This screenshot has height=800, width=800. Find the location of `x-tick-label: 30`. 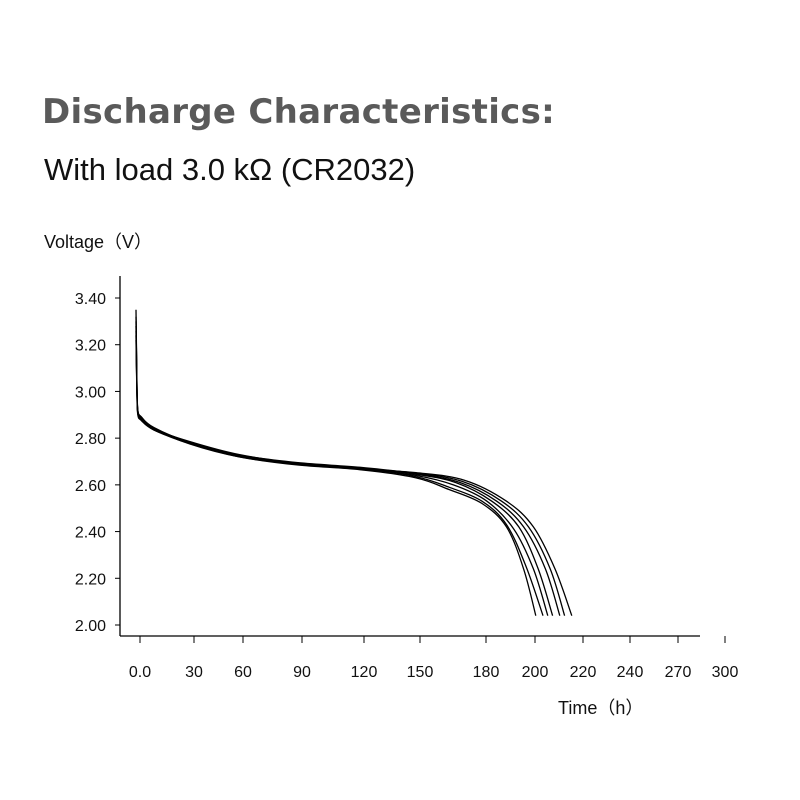

x-tick-label: 30 is located at coordinates (194, 672).